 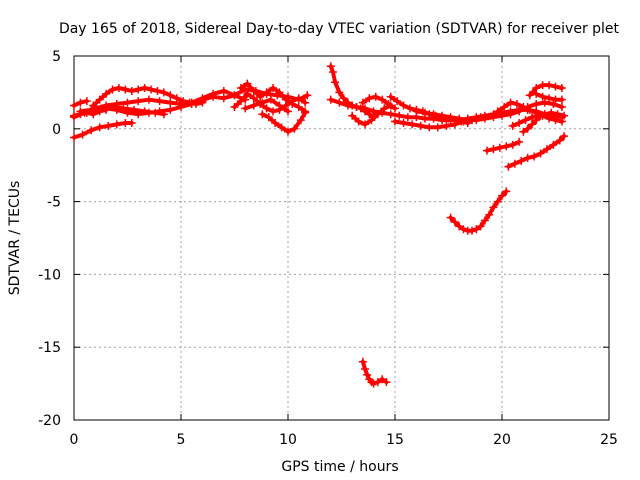 I want to click on series-s27, so click(x=478, y=211).